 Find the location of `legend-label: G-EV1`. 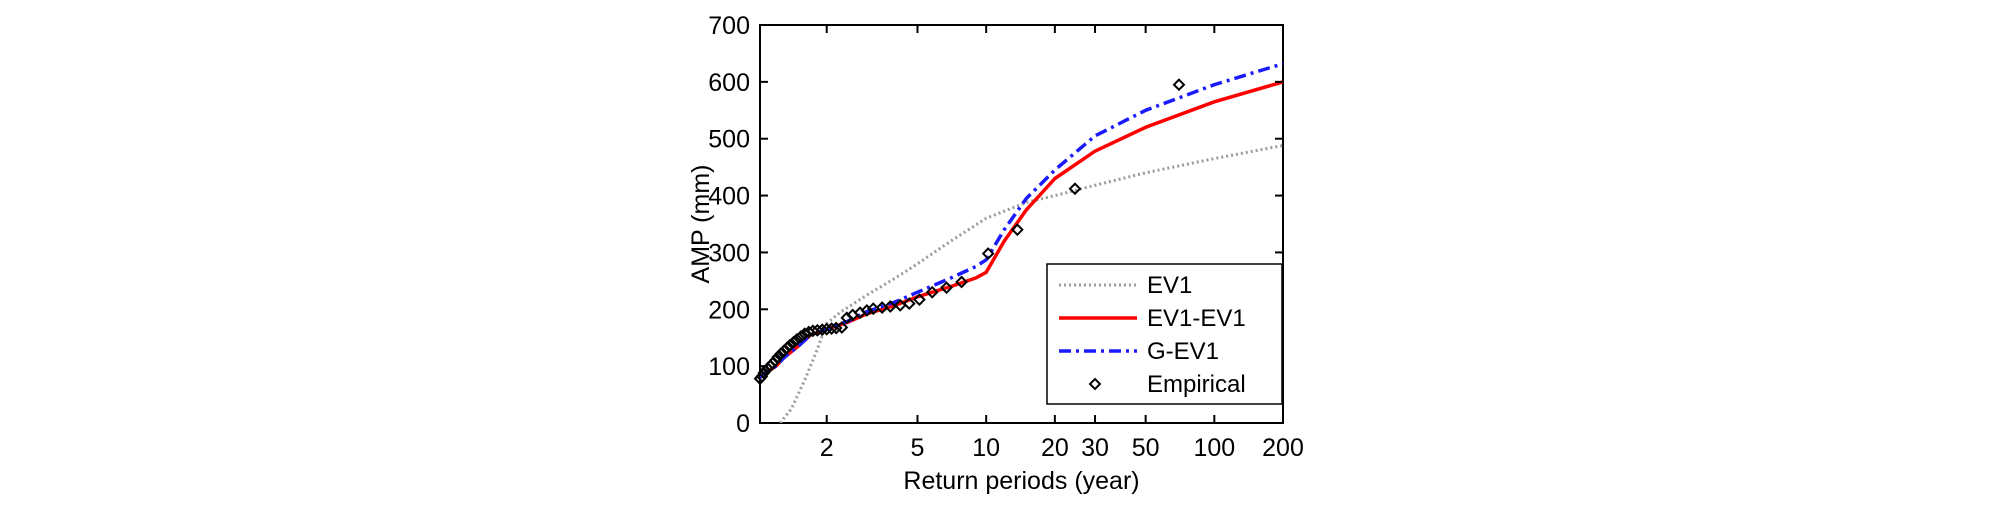

legend-label: G-EV1 is located at coordinates (1183, 351).